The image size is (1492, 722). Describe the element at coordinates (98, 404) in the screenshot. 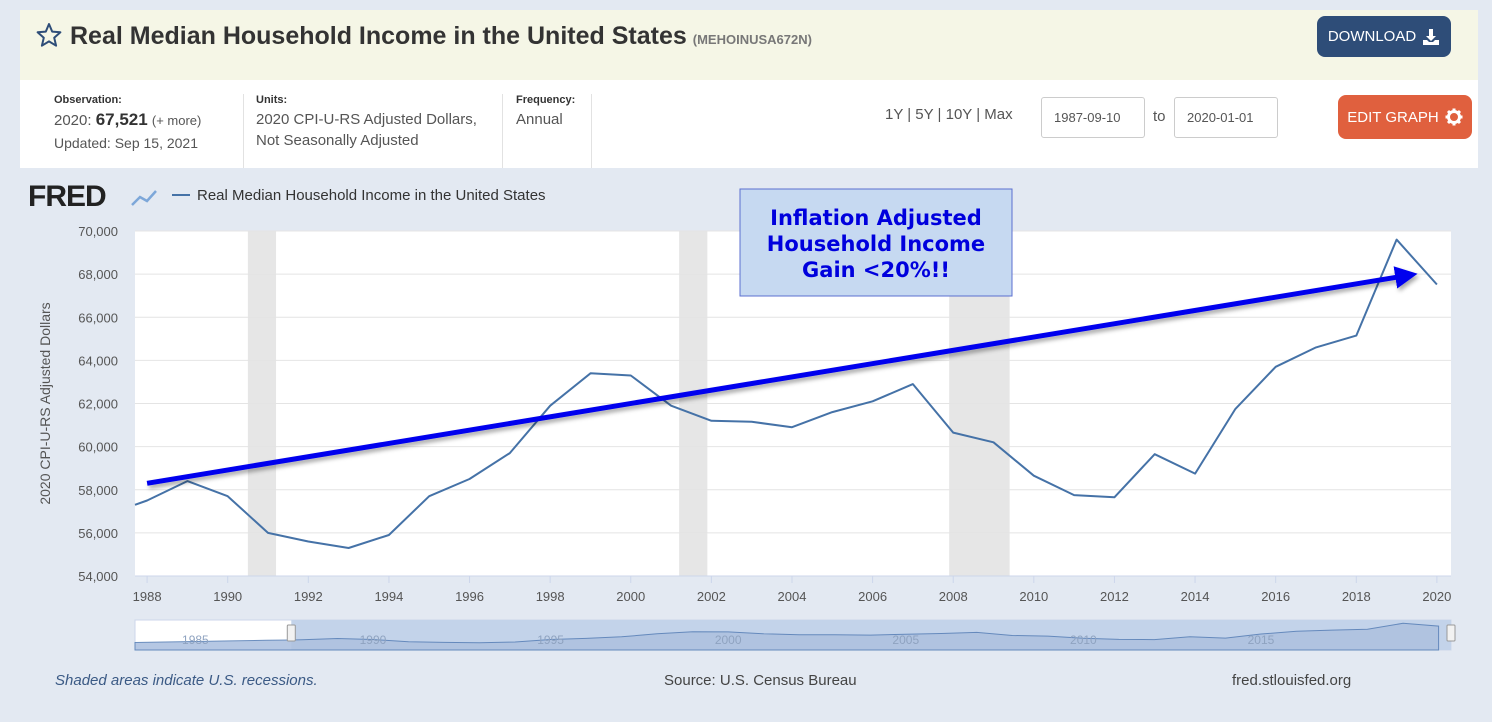

I see `y-tick-label: 62,000` at that location.